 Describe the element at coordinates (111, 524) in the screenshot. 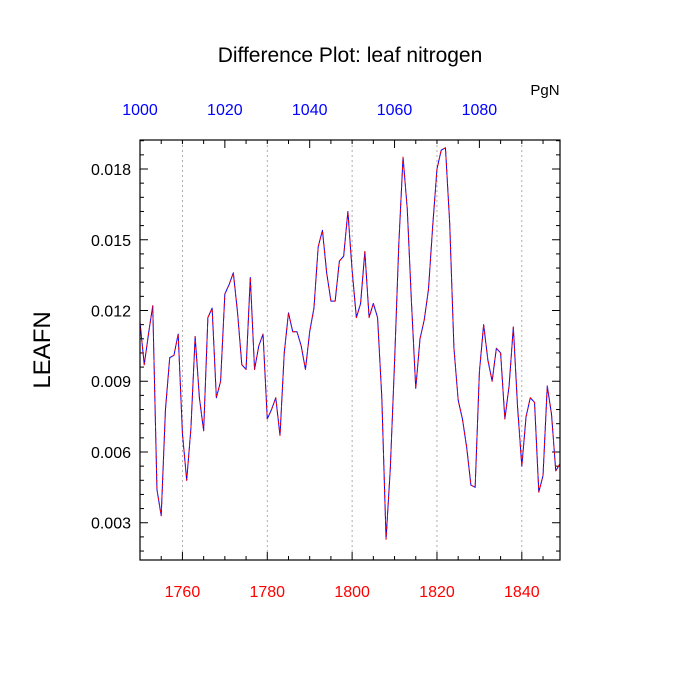

I see `left-tick-label: 0.003` at that location.